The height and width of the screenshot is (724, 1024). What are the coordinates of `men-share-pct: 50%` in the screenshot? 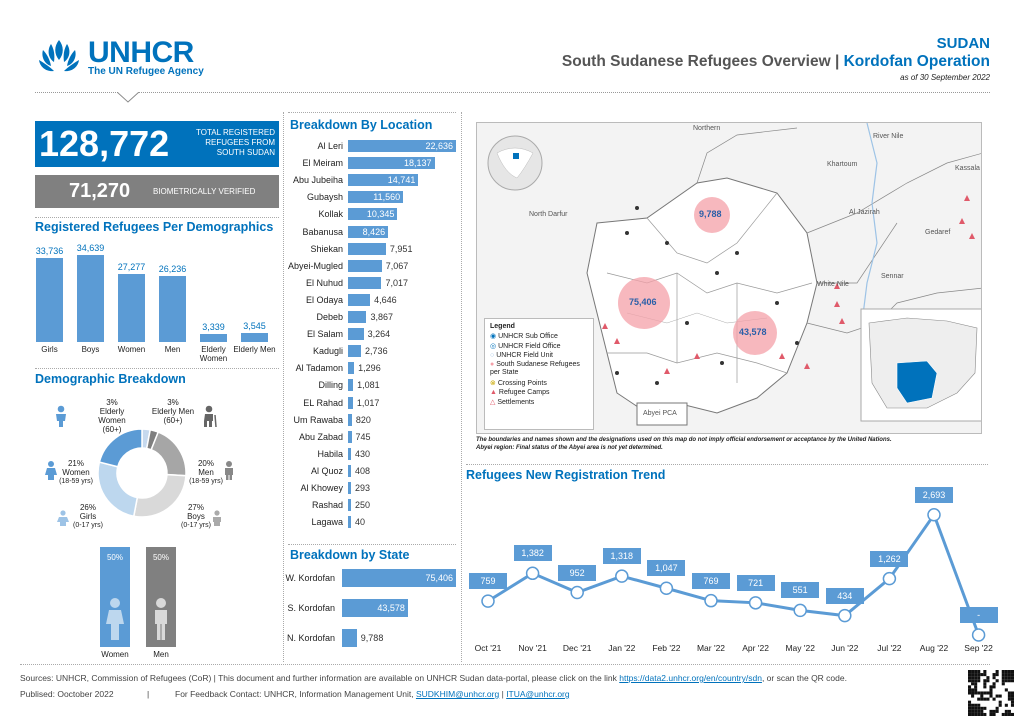 It's located at (160, 557).